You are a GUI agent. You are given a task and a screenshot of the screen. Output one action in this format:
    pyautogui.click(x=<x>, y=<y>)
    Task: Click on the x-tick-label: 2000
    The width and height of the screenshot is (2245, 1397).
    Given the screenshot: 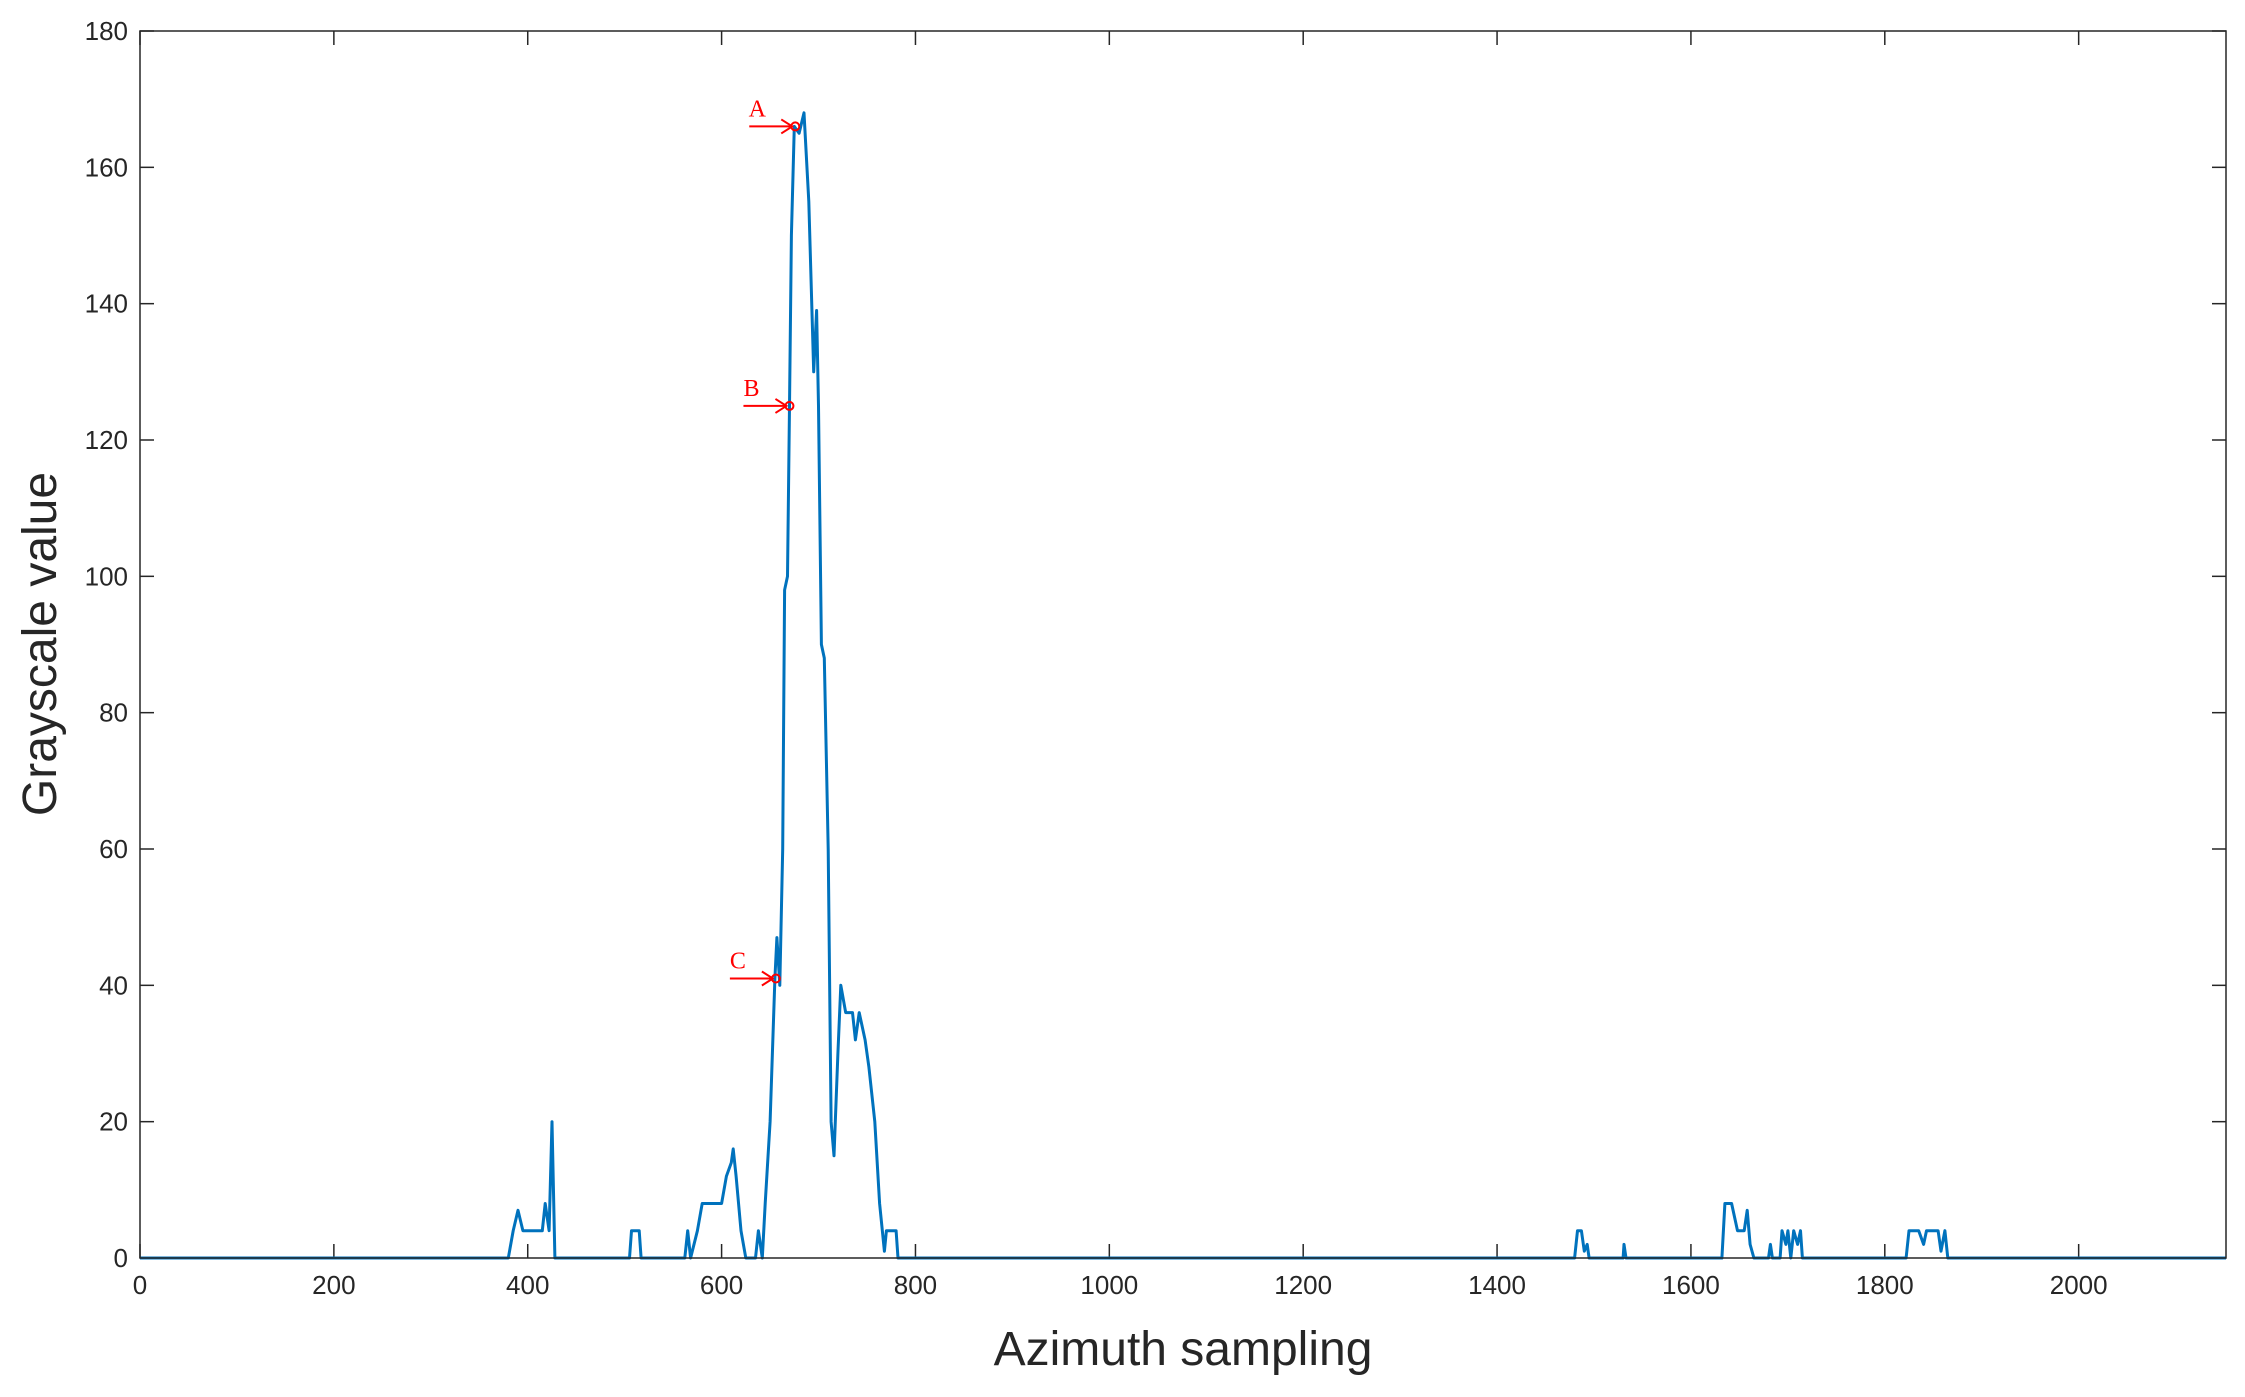 What is the action you would take?
    pyautogui.click(x=2079, y=1285)
    